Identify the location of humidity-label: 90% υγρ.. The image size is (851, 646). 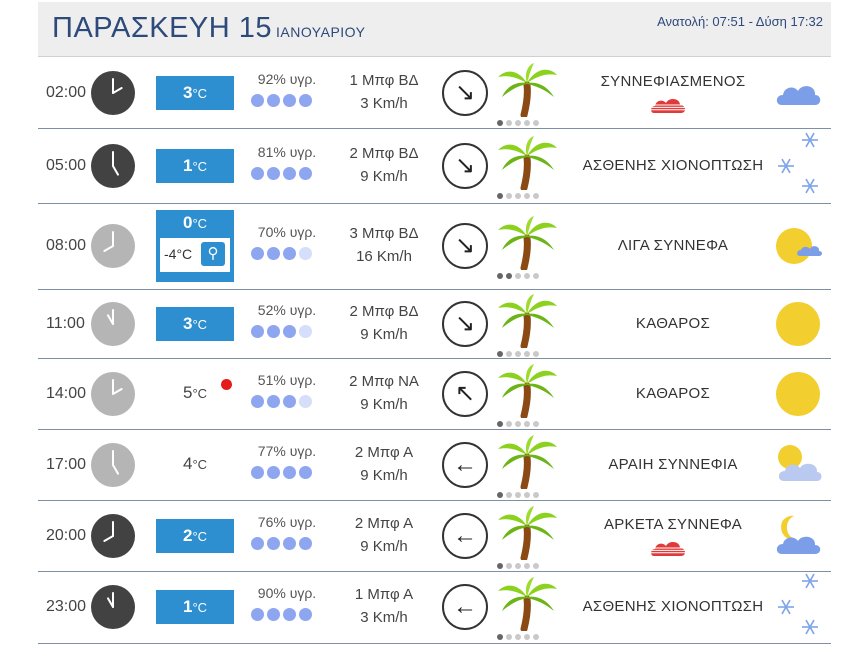
(287, 593).